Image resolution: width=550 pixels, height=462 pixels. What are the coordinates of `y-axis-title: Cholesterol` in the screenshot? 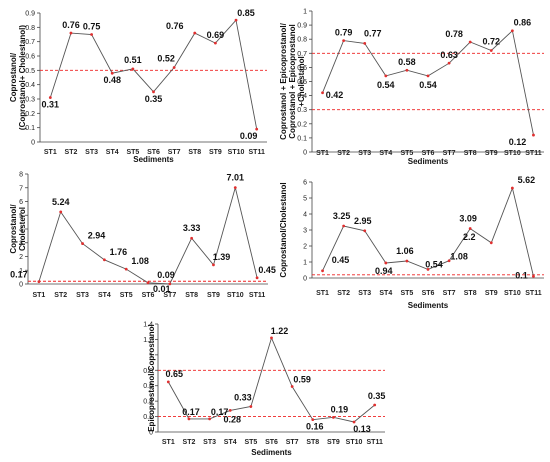 It's located at (22, 229).